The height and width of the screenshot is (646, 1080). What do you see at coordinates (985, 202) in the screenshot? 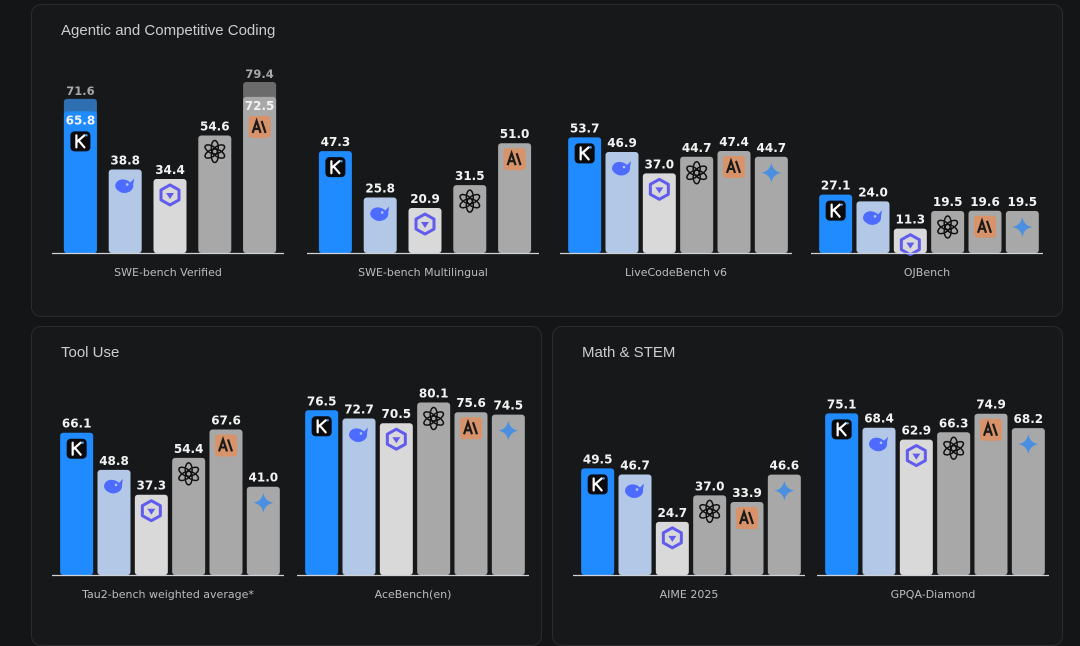
I see `value-label: 19.6` at bounding box center [985, 202].